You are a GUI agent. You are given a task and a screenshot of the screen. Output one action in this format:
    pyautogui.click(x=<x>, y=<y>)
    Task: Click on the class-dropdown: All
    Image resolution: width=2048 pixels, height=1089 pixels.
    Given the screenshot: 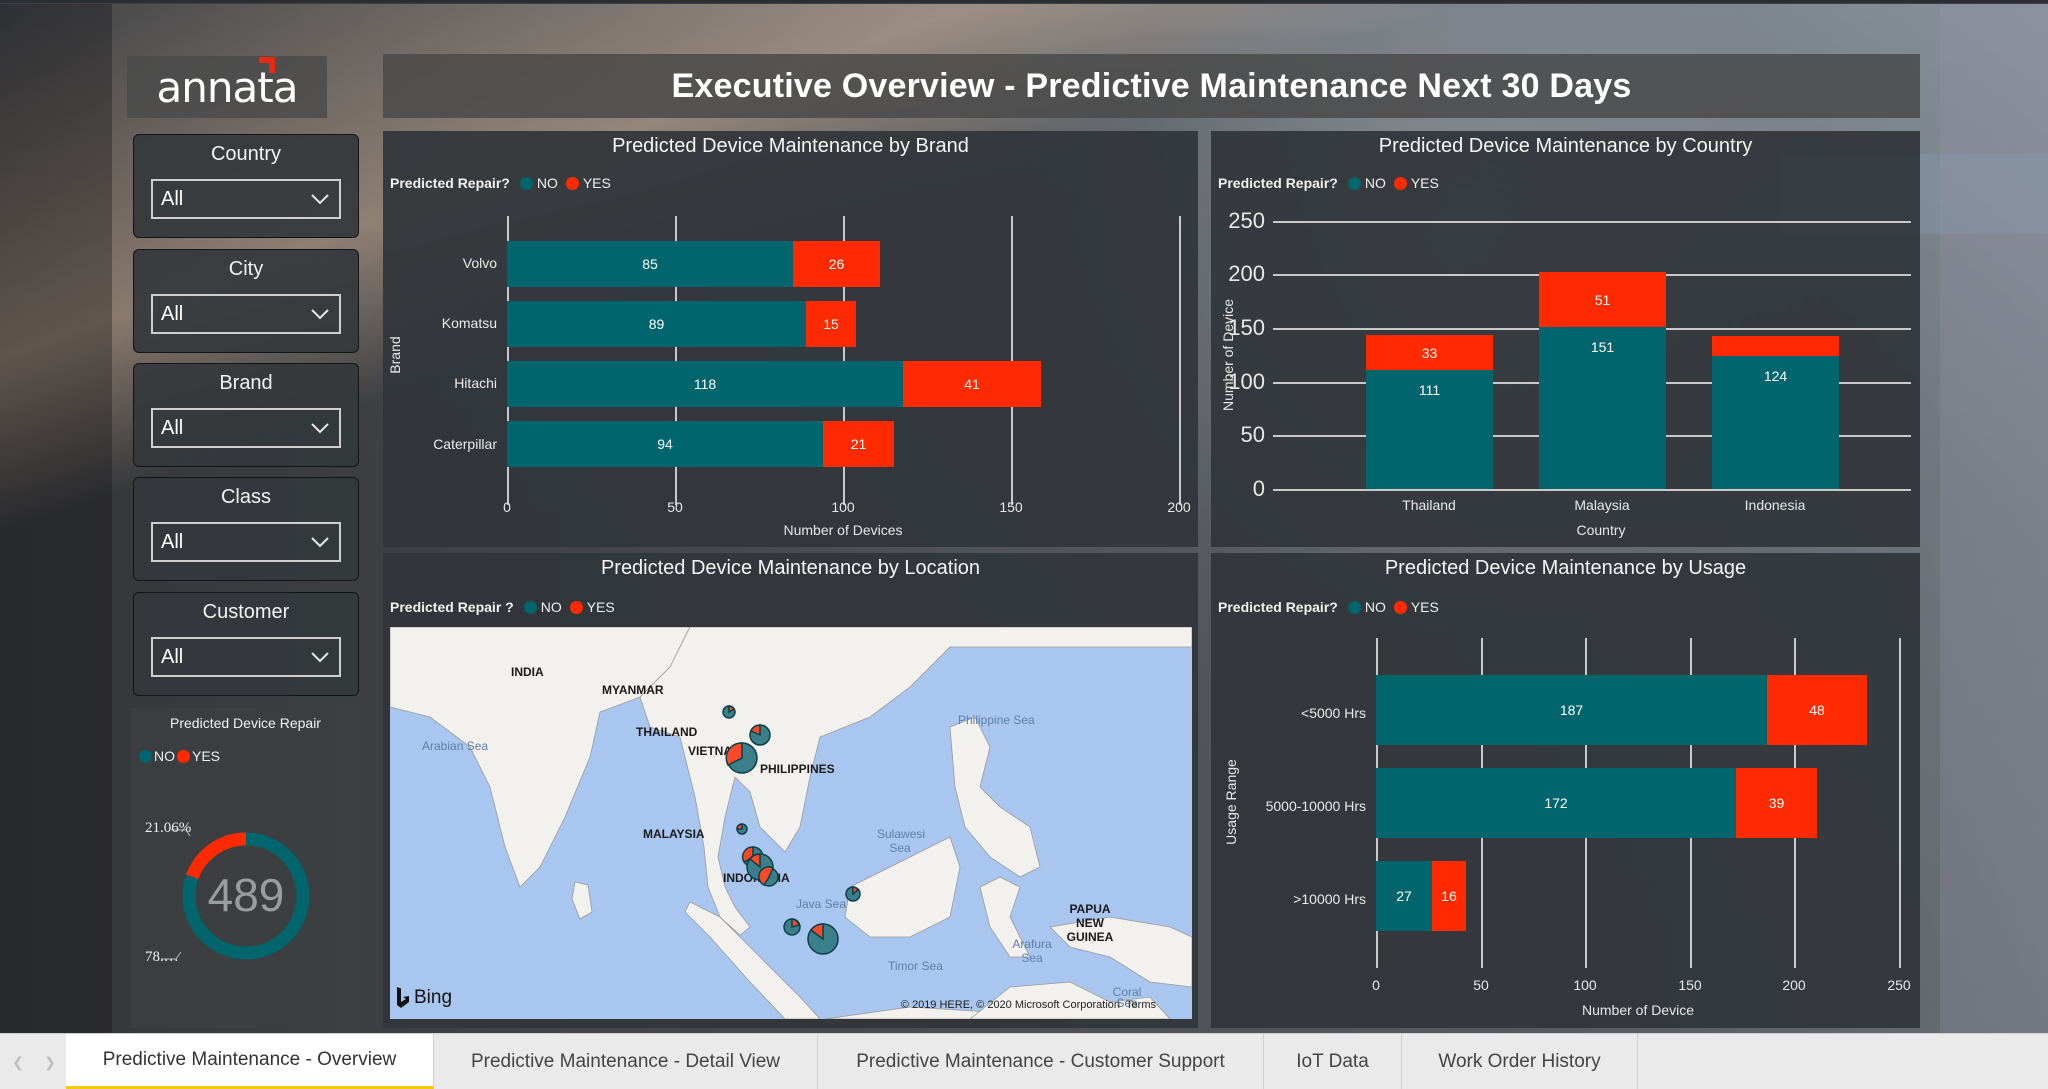 What is the action you would take?
    pyautogui.click(x=246, y=542)
    